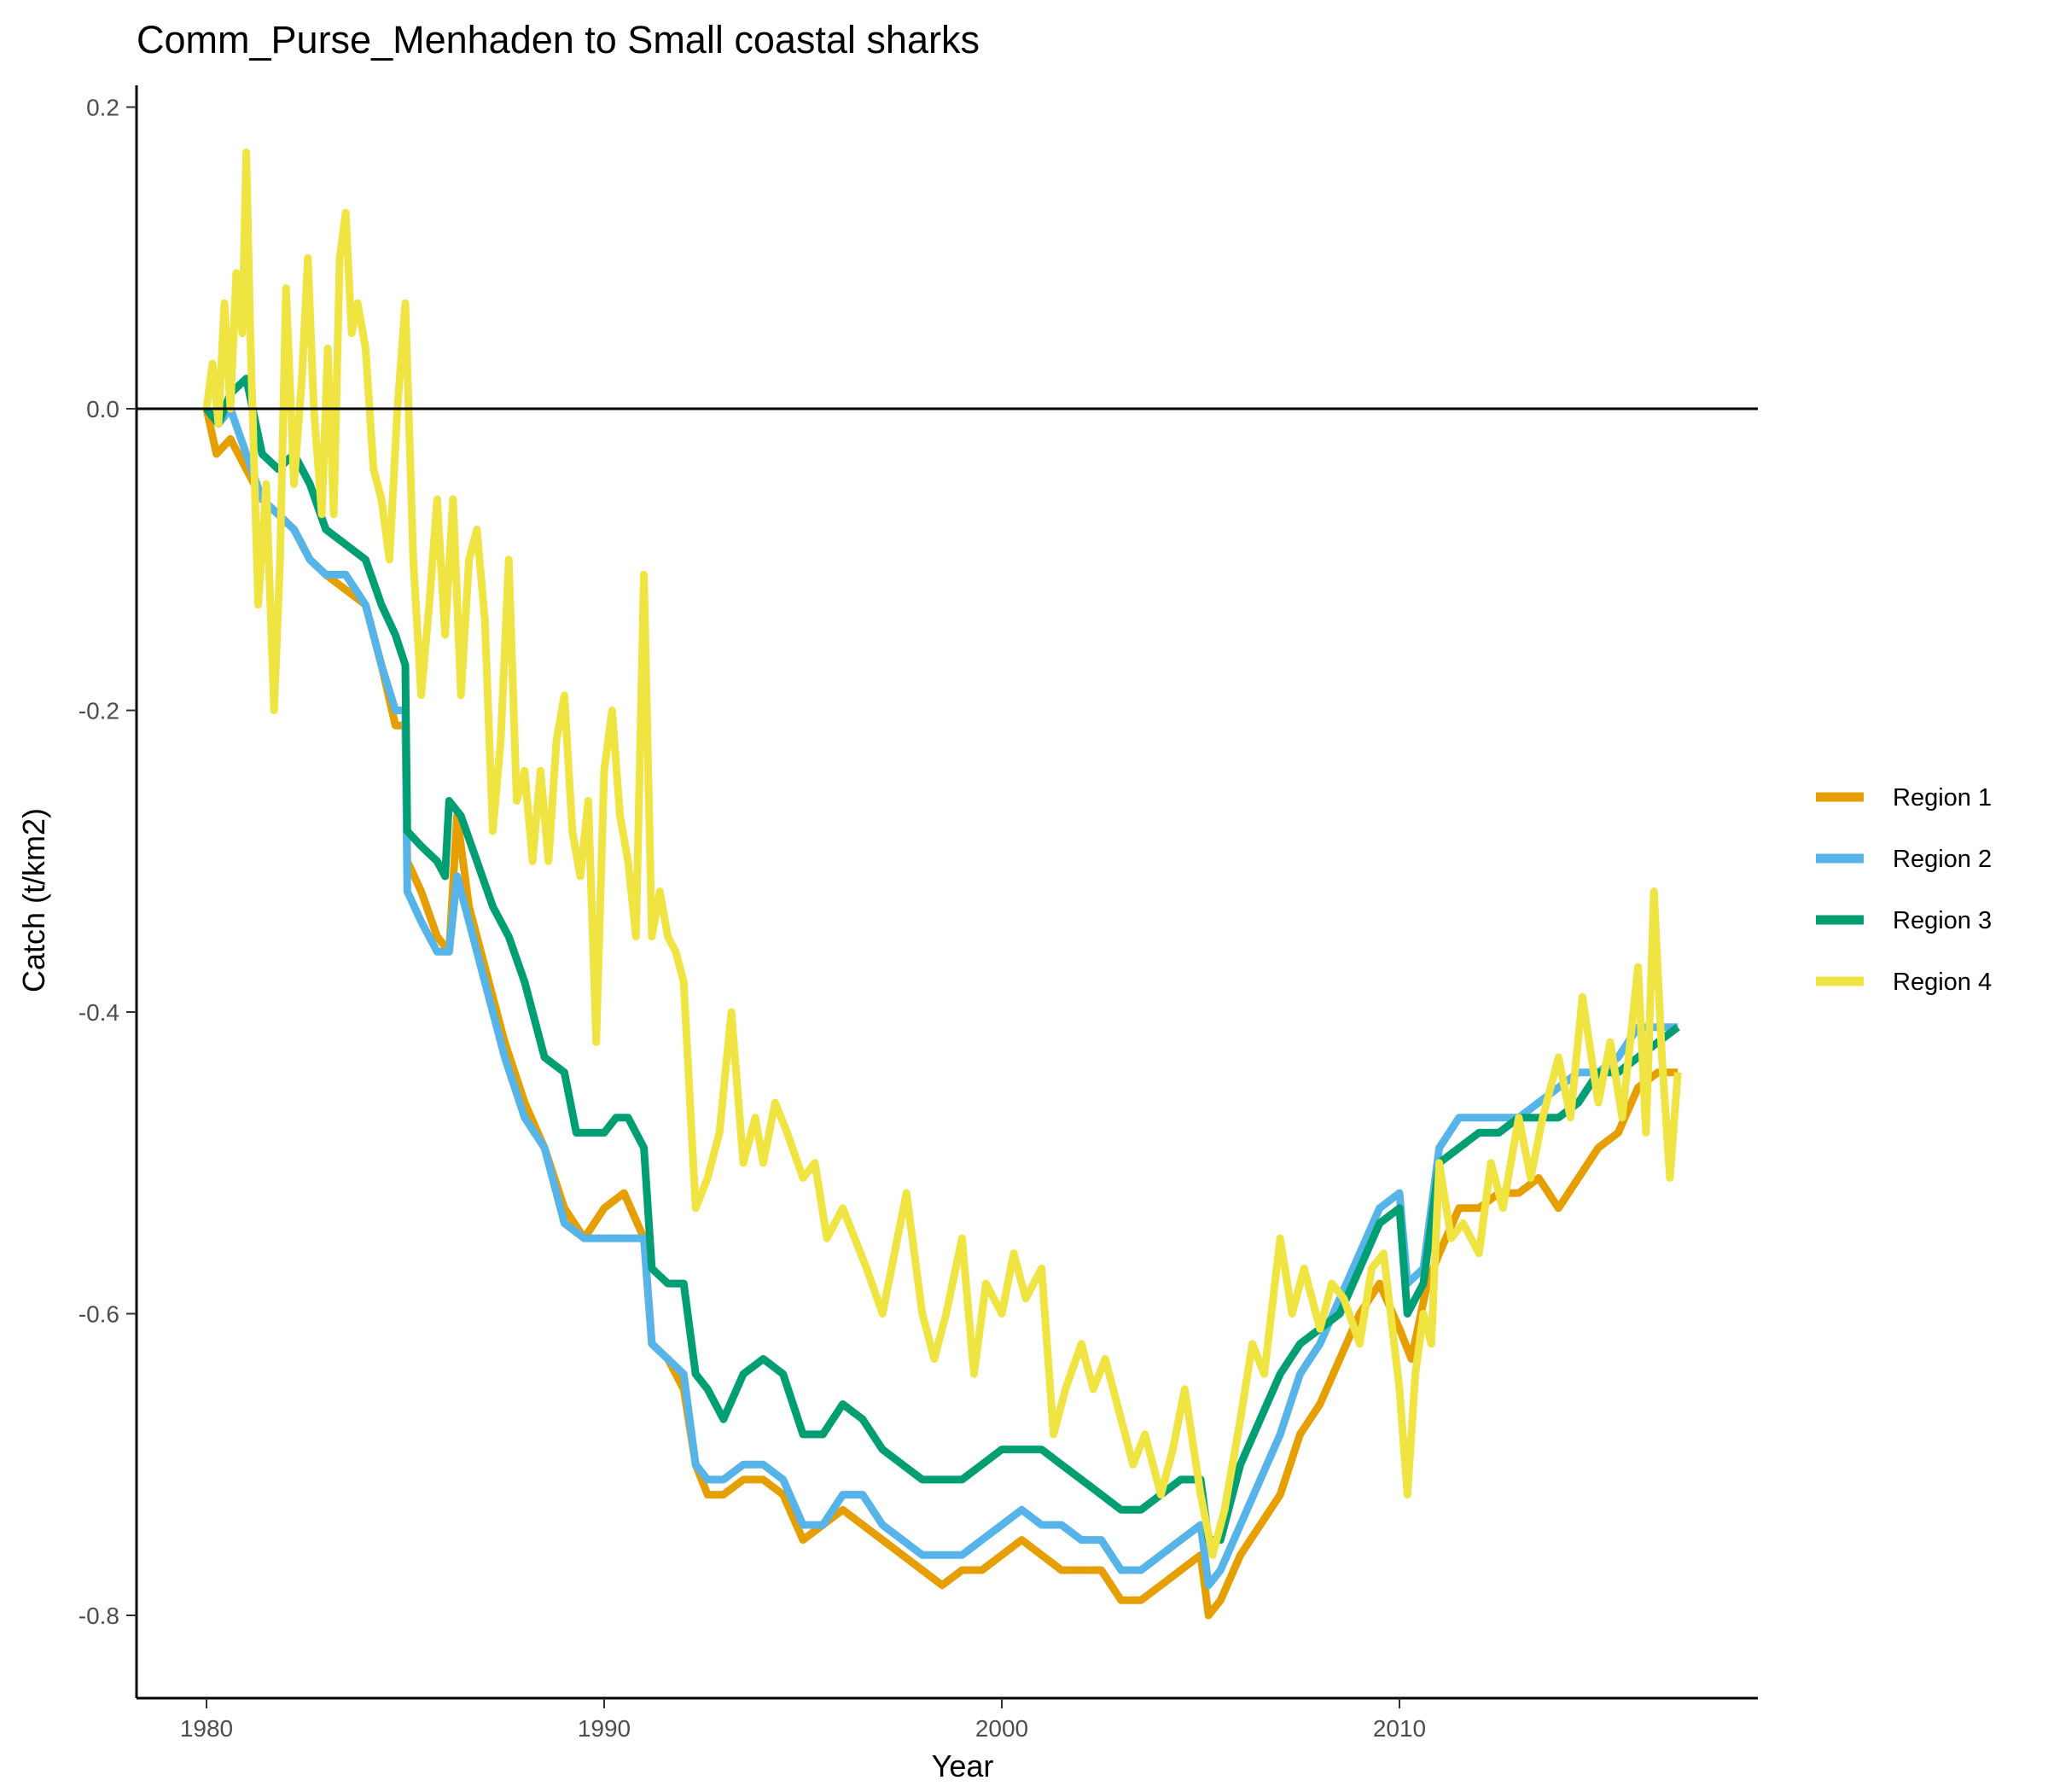 Image resolution: width=2048 pixels, height=1792 pixels. I want to click on y-tick-label: 0.2, so click(102, 108).